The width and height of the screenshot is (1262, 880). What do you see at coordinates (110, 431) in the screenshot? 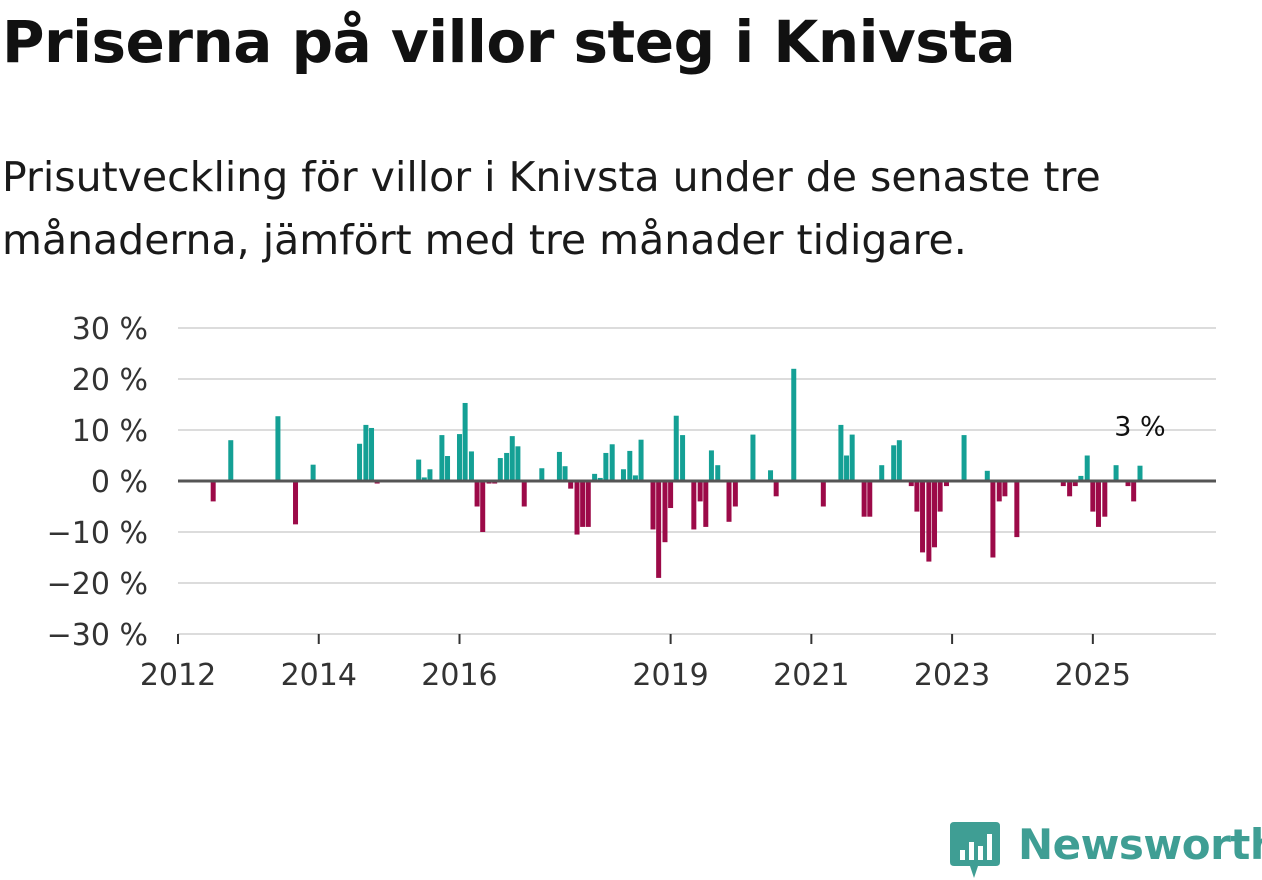
I see `y-tick-label: 10 %` at bounding box center [110, 431].